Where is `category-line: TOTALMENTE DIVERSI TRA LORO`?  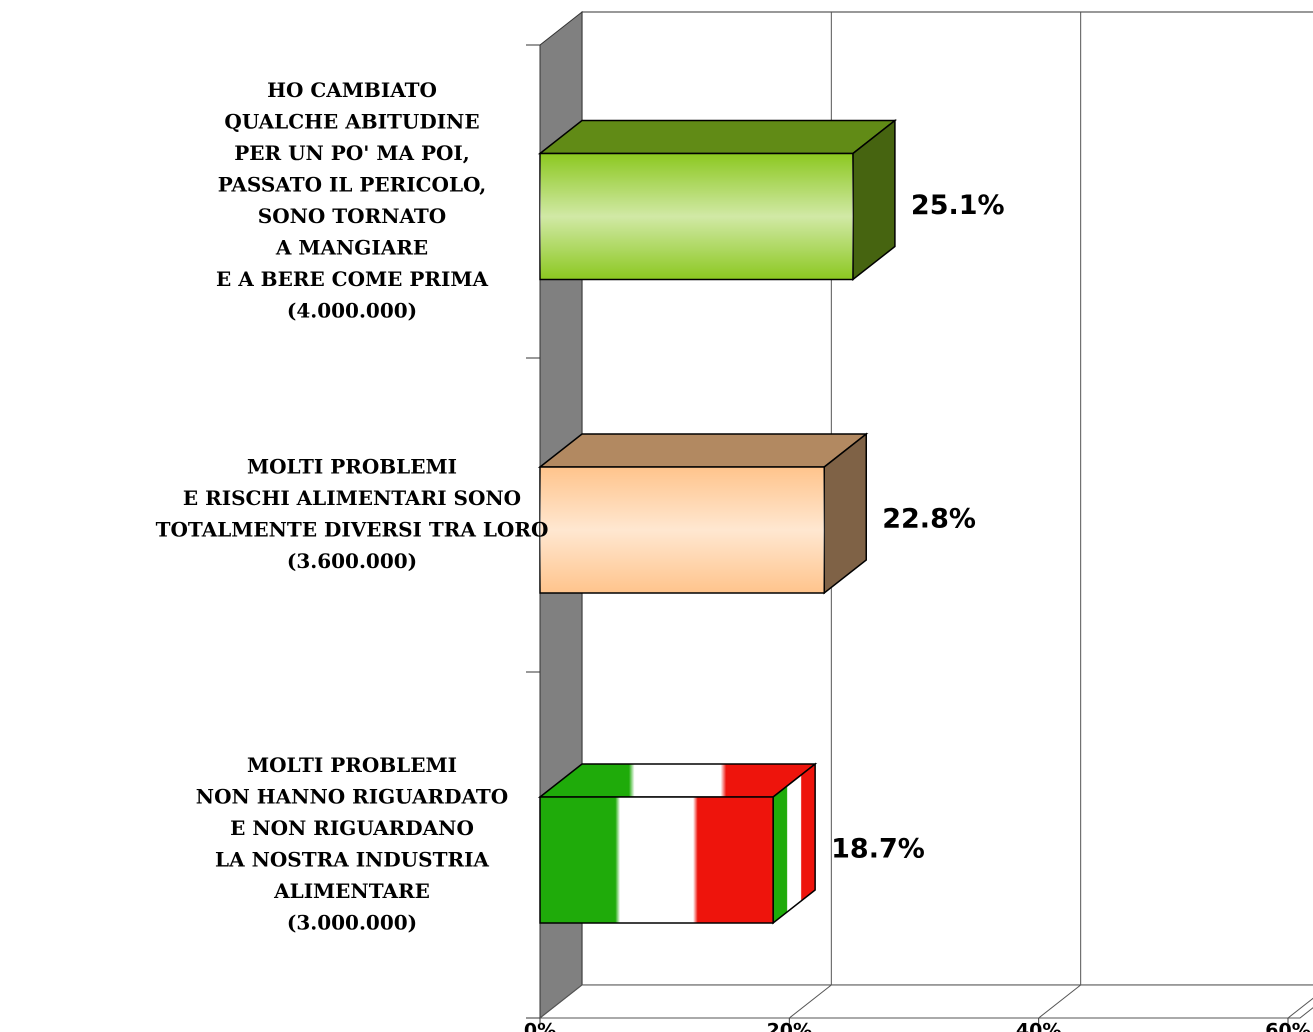 category-line: TOTALMENTE DIVERSI TRA LORO is located at coordinates (352, 529).